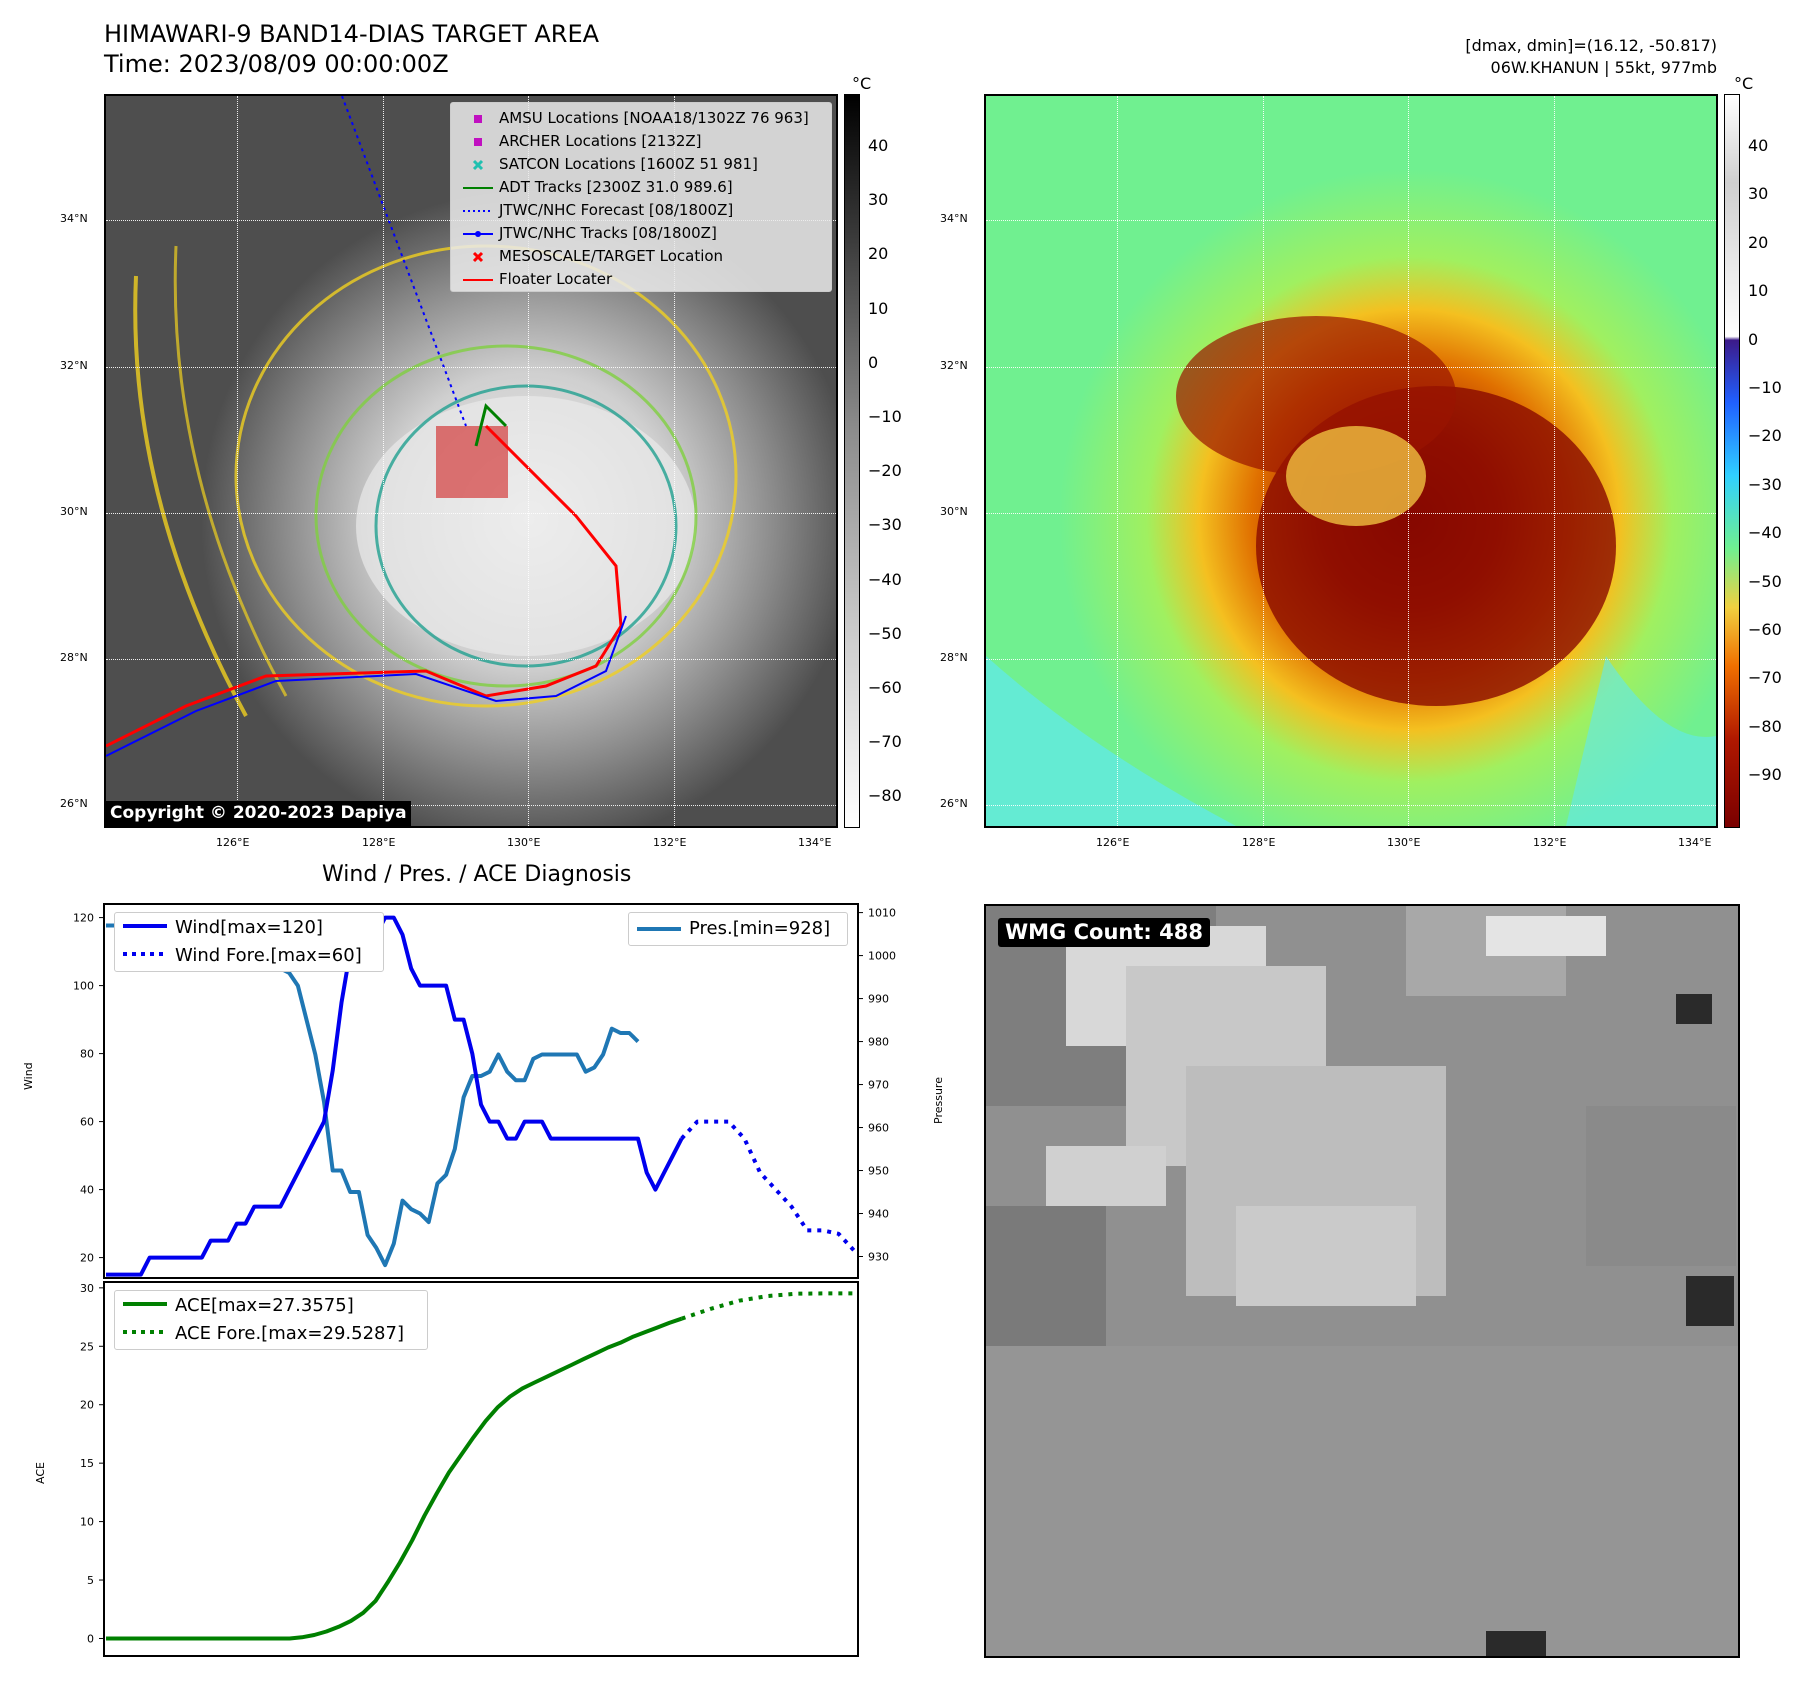 This screenshot has height=1684, width=1797. Describe the element at coordinates (87, 1288) in the screenshot. I see `ace-y-tick-label: 30` at that location.